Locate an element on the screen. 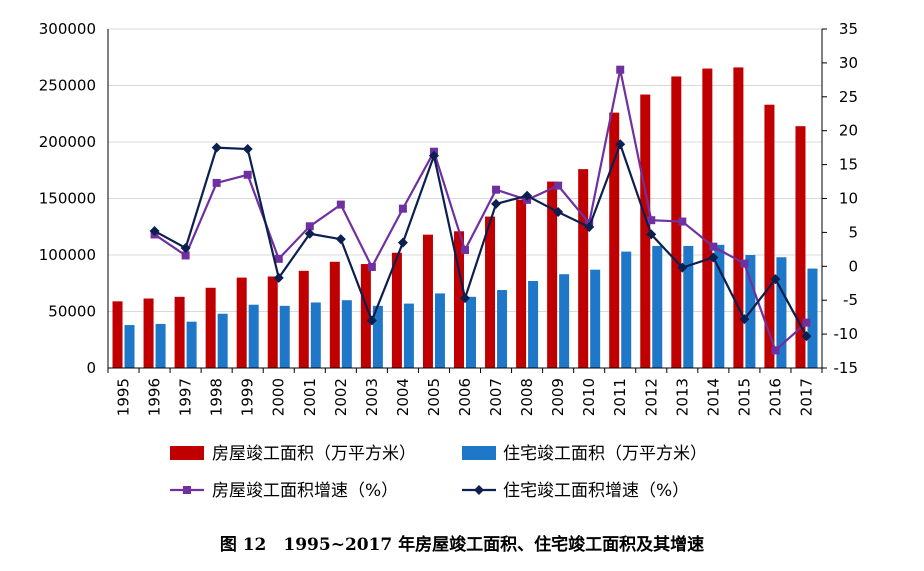 The image size is (924, 571). x-tick-label: 2003 is located at coordinates (372, 397).